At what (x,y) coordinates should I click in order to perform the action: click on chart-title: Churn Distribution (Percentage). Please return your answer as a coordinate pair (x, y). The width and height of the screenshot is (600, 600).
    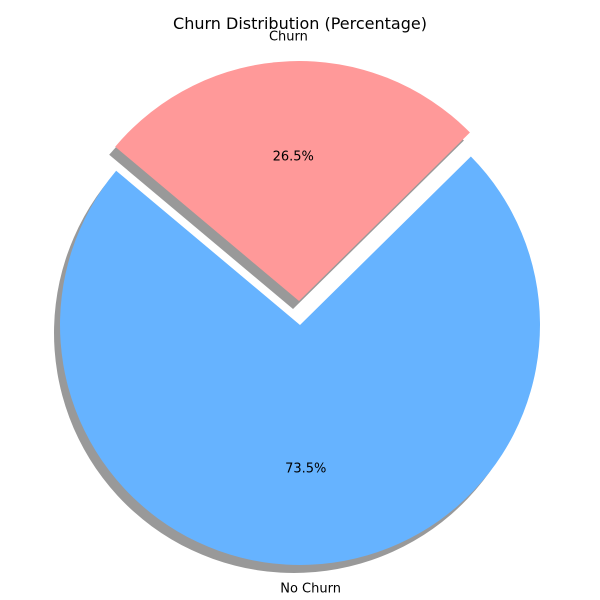
    Looking at the image, I should click on (300, 23).